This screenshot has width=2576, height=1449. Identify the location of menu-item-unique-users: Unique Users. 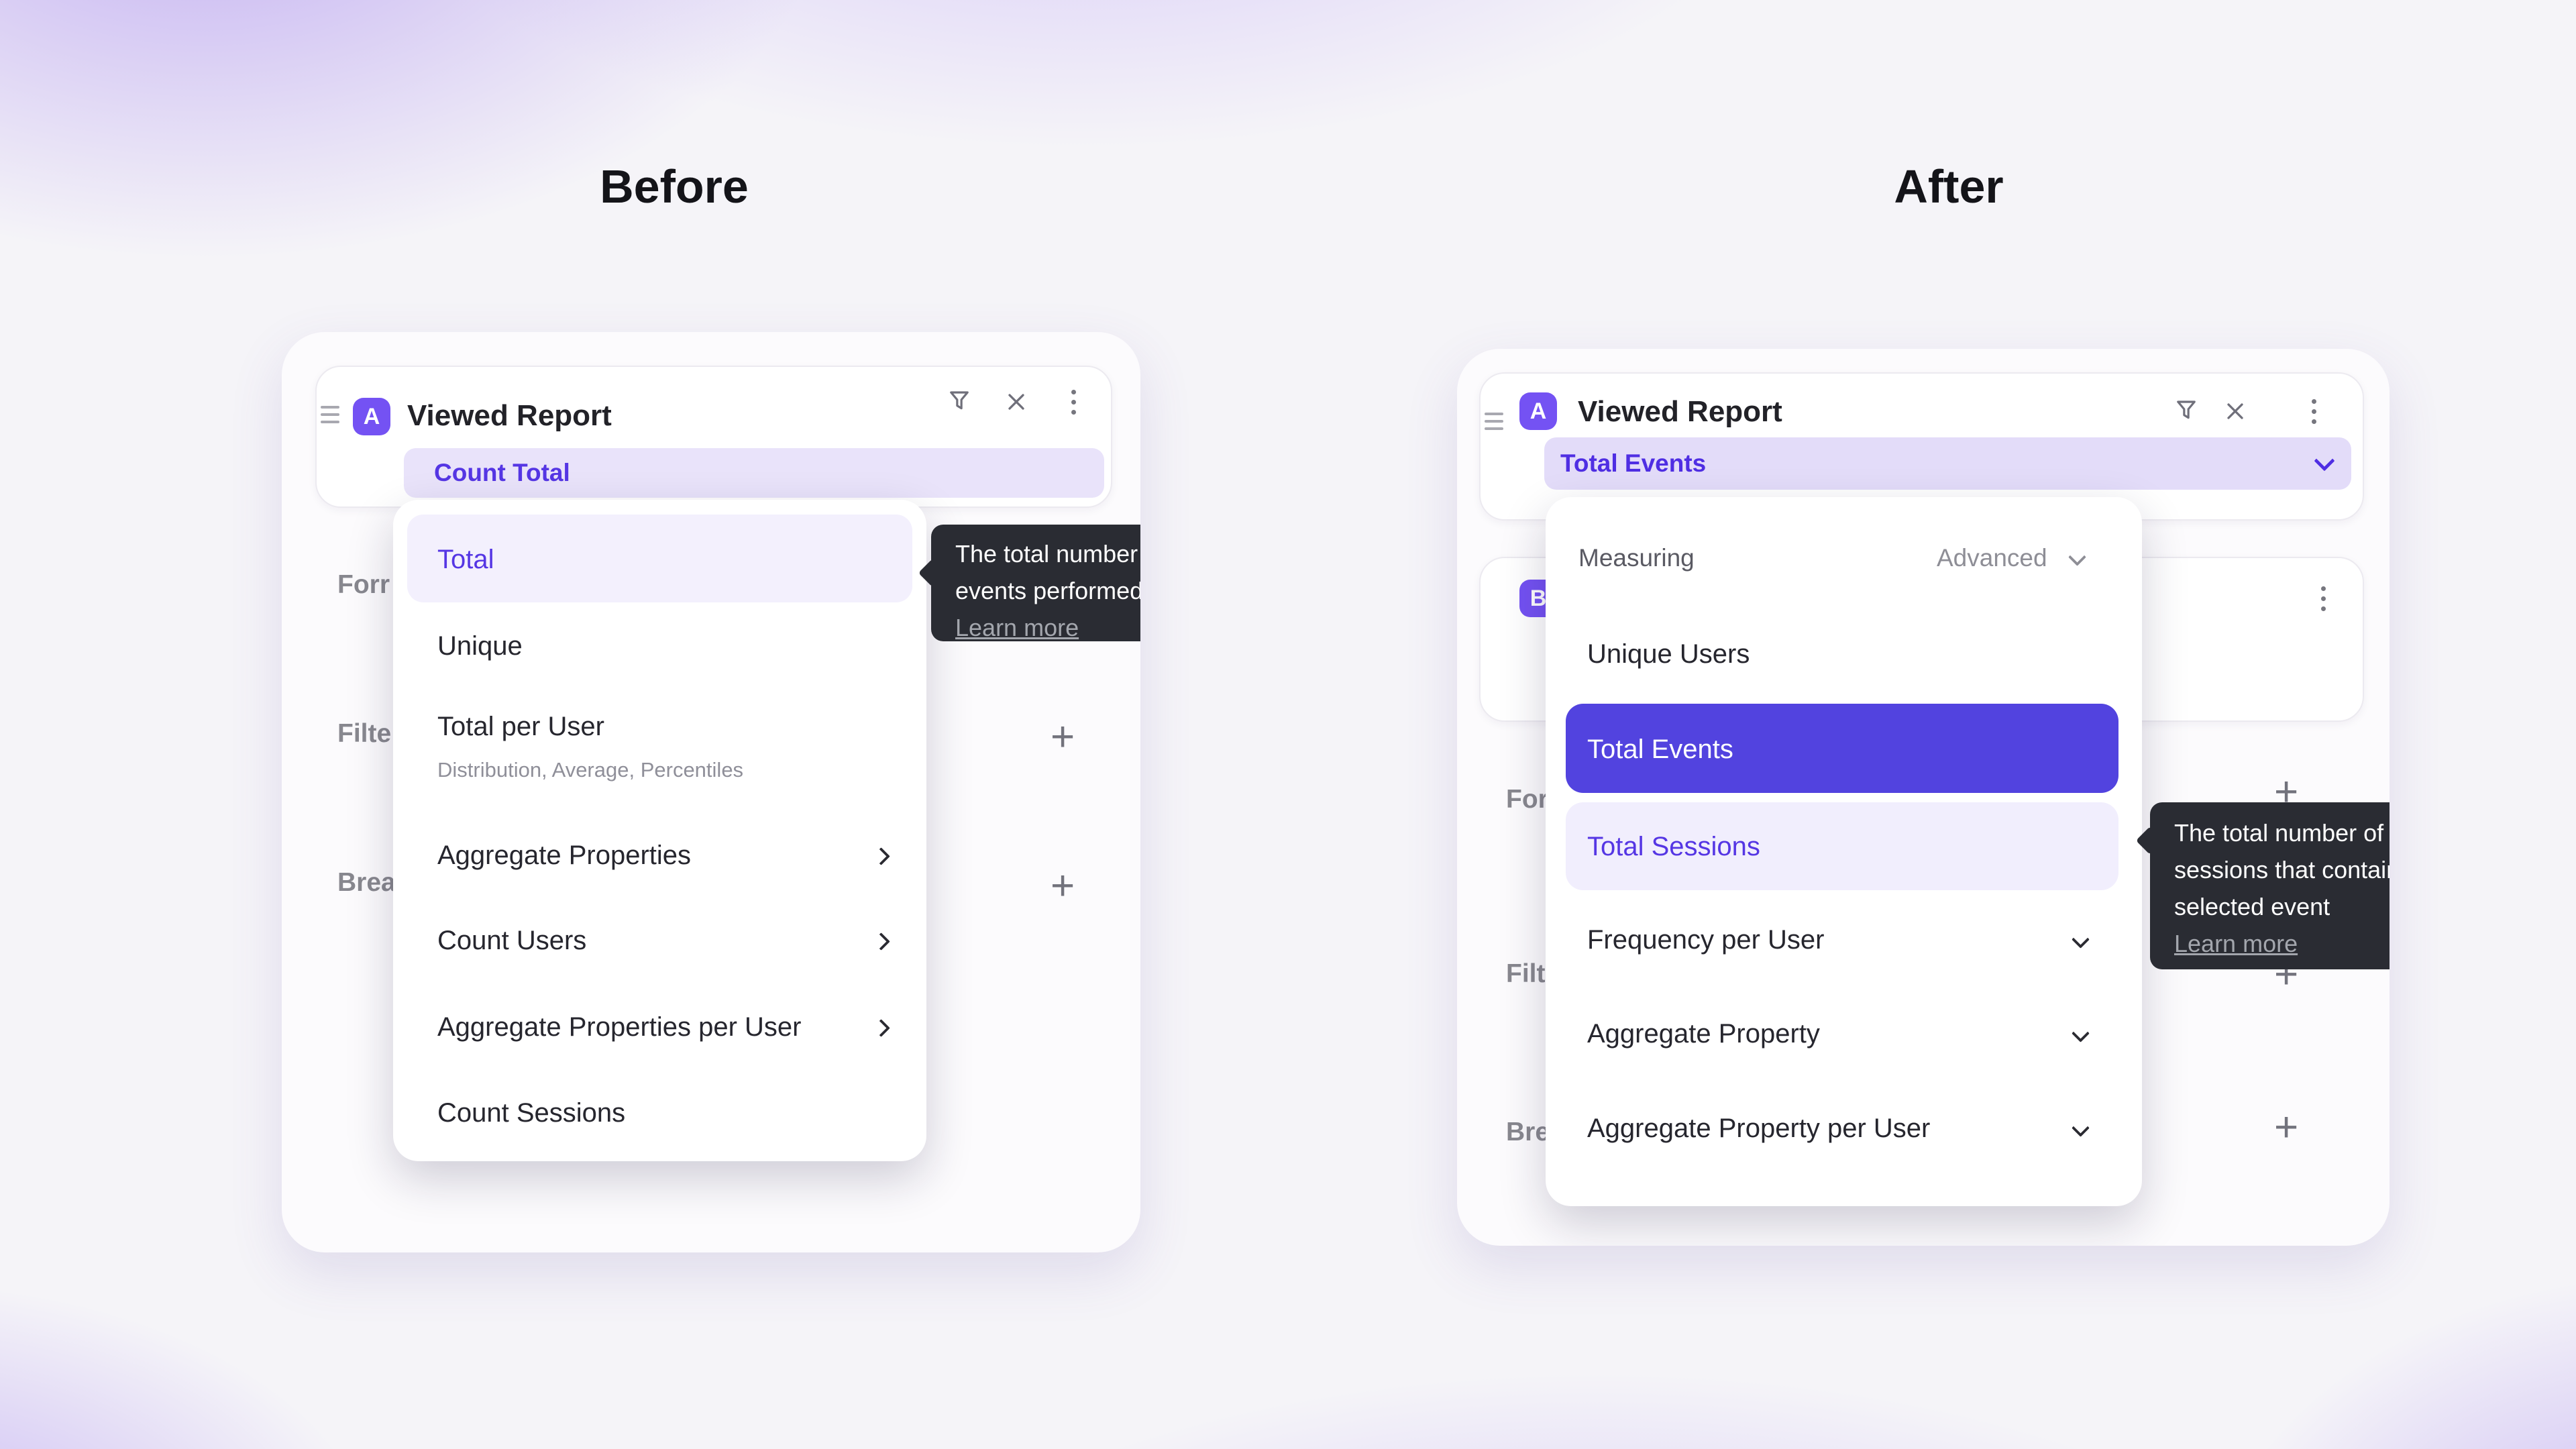
(1668, 654).